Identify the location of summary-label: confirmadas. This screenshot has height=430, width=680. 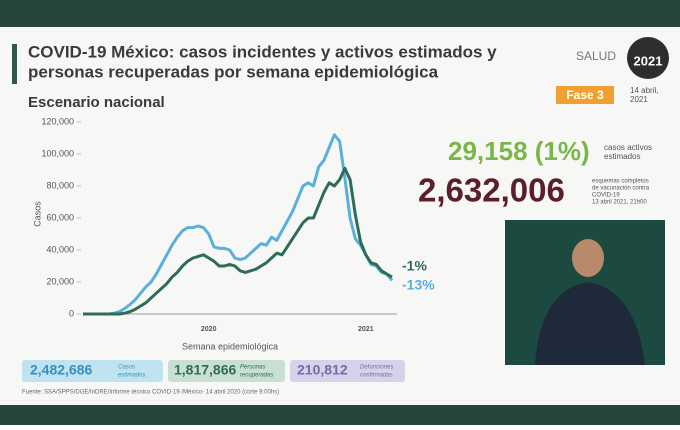
(376, 376).